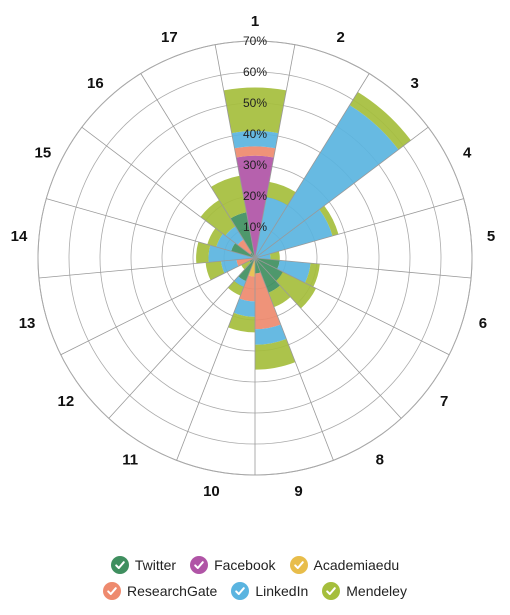 This screenshot has width=510, height=615. I want to click on legend-label: LinkedIn, so click(282, 591).